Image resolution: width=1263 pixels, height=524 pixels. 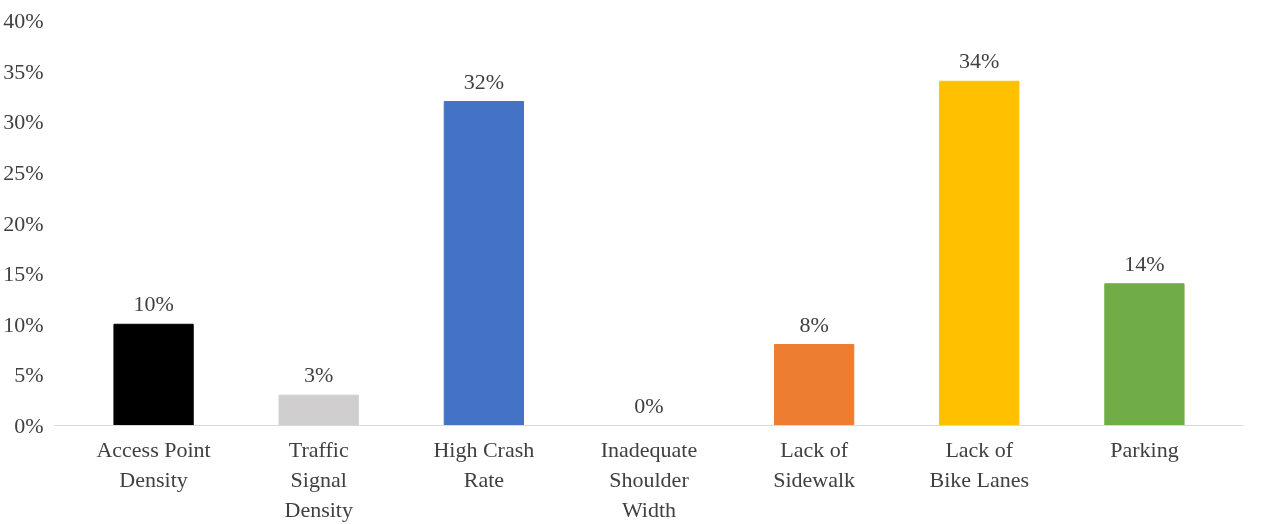 What do you see at coordinates (23, 274) in the screenshot?
I see `y-tick-label: 15%` at bounding box center [23, 274].